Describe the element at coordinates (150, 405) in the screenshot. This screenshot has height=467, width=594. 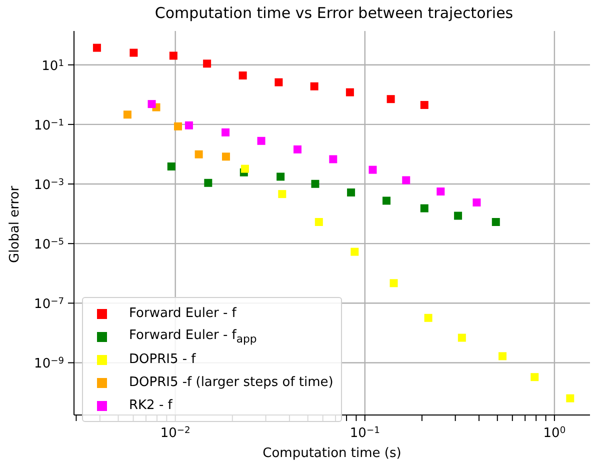
I see `legend-label: RK2 - f` at that location.